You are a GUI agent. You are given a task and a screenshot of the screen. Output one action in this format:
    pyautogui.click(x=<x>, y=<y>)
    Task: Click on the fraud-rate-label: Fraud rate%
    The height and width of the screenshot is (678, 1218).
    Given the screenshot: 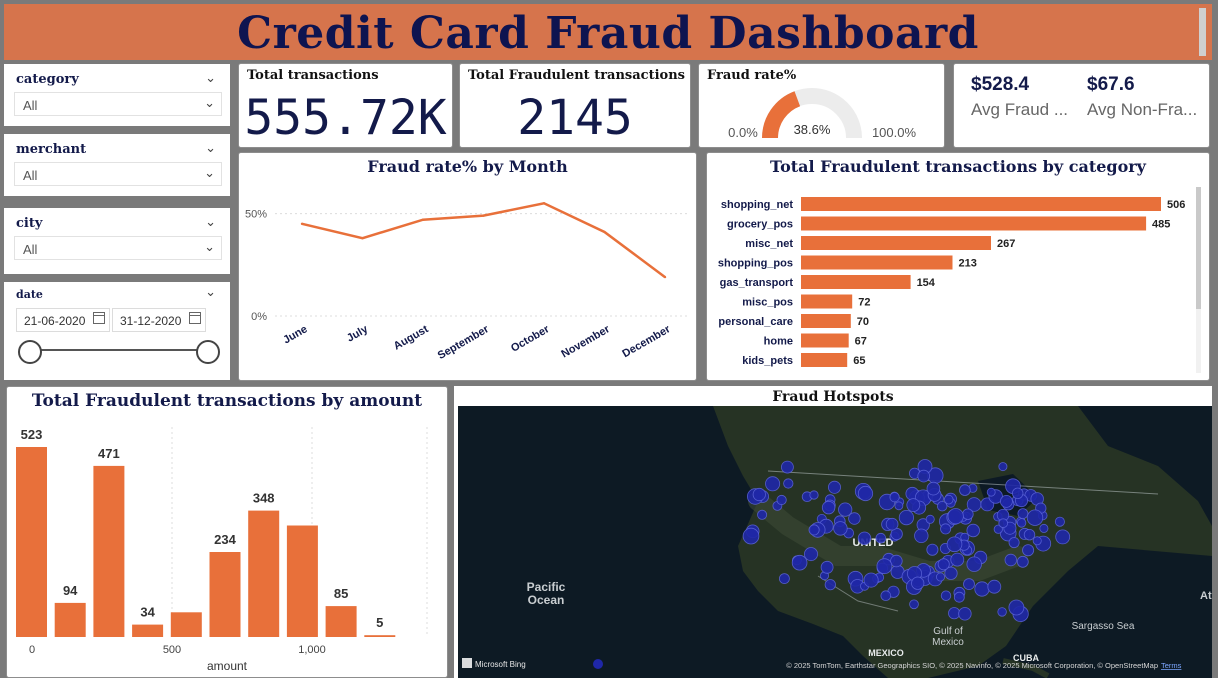 What is the action you would take?
    pyautogui.click(x=752, y=75)
    